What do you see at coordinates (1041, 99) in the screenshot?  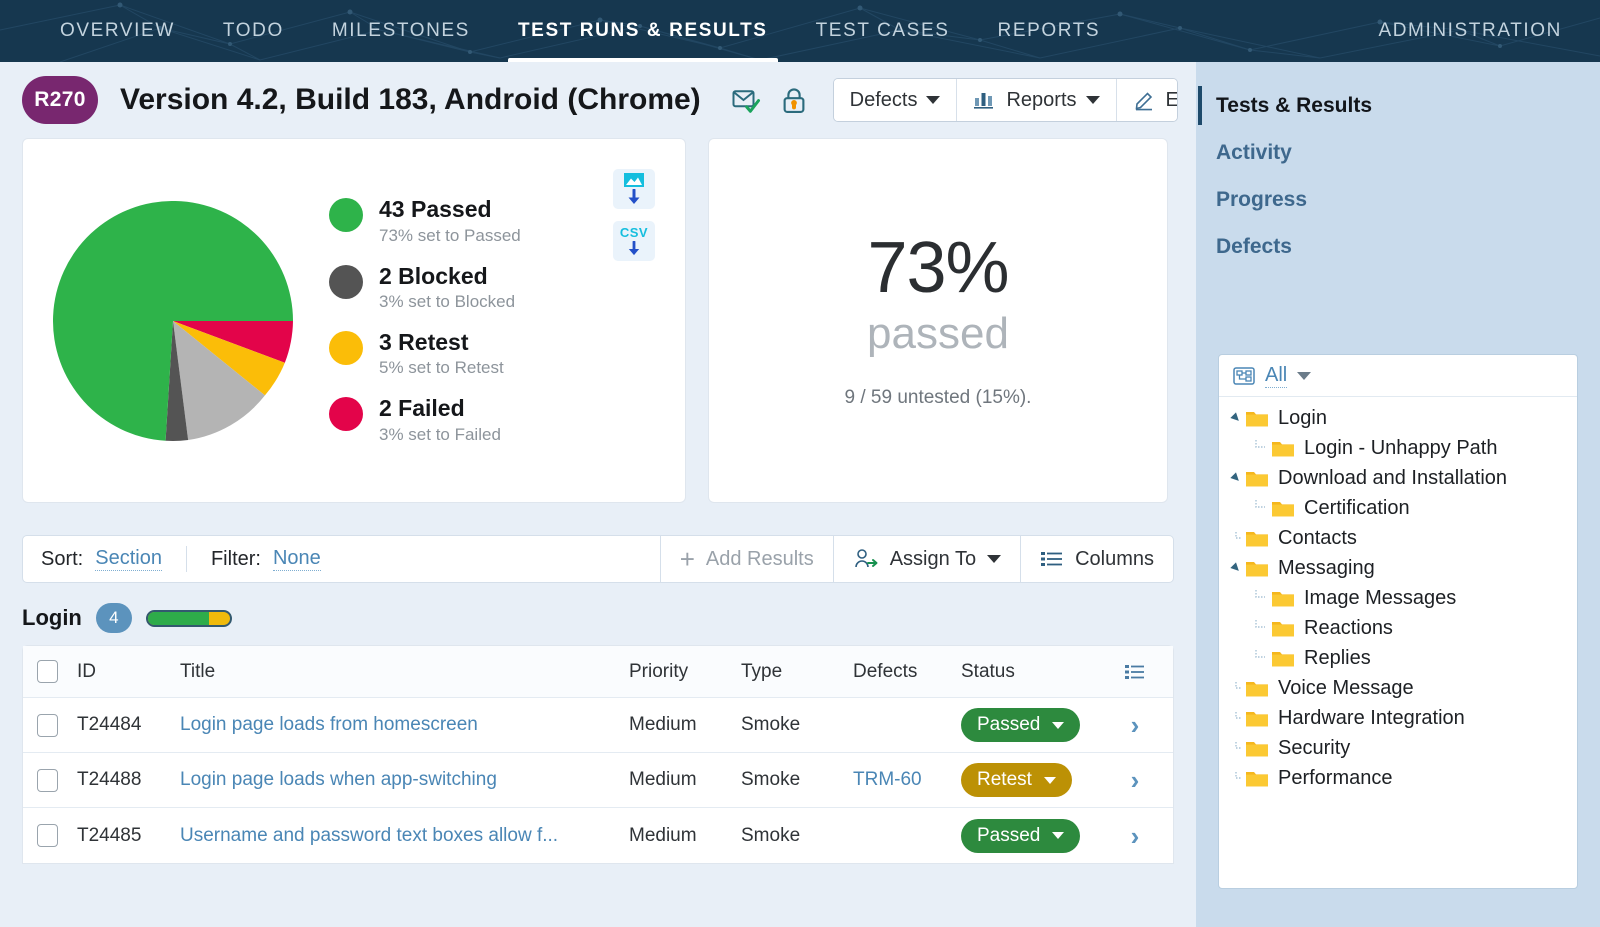 I see `reports-label: Reports` at bounding box center [1041, 99].